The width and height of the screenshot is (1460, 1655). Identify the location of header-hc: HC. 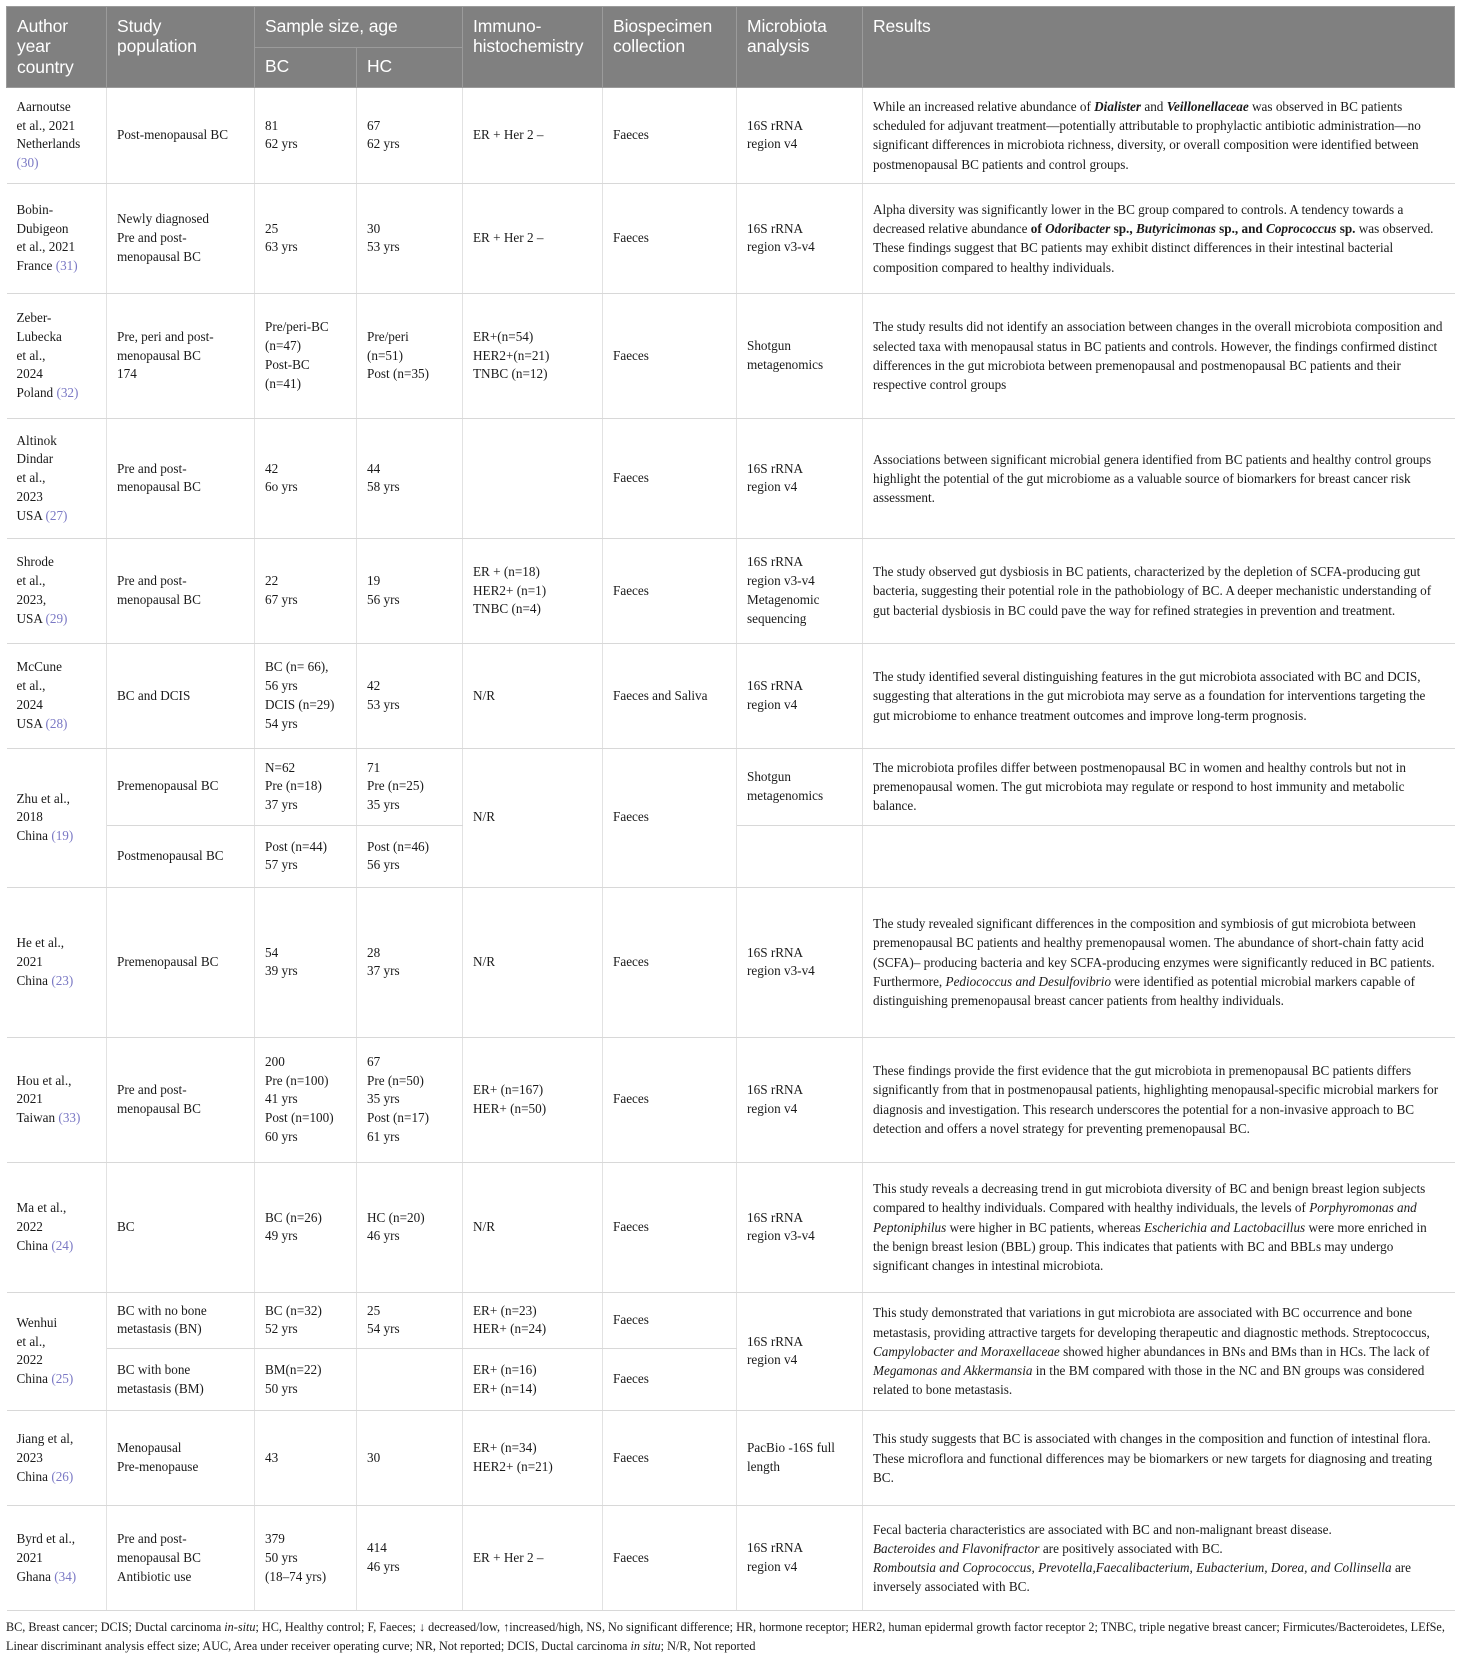
(409, 67).